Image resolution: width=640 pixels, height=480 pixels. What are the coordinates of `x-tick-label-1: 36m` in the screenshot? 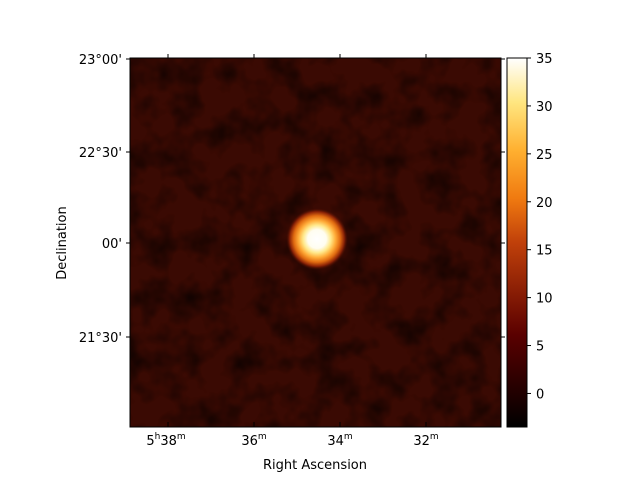 It's located at (253, 440).